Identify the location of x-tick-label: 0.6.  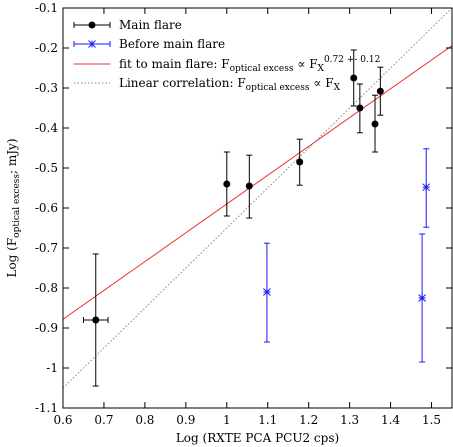
(62, 420).